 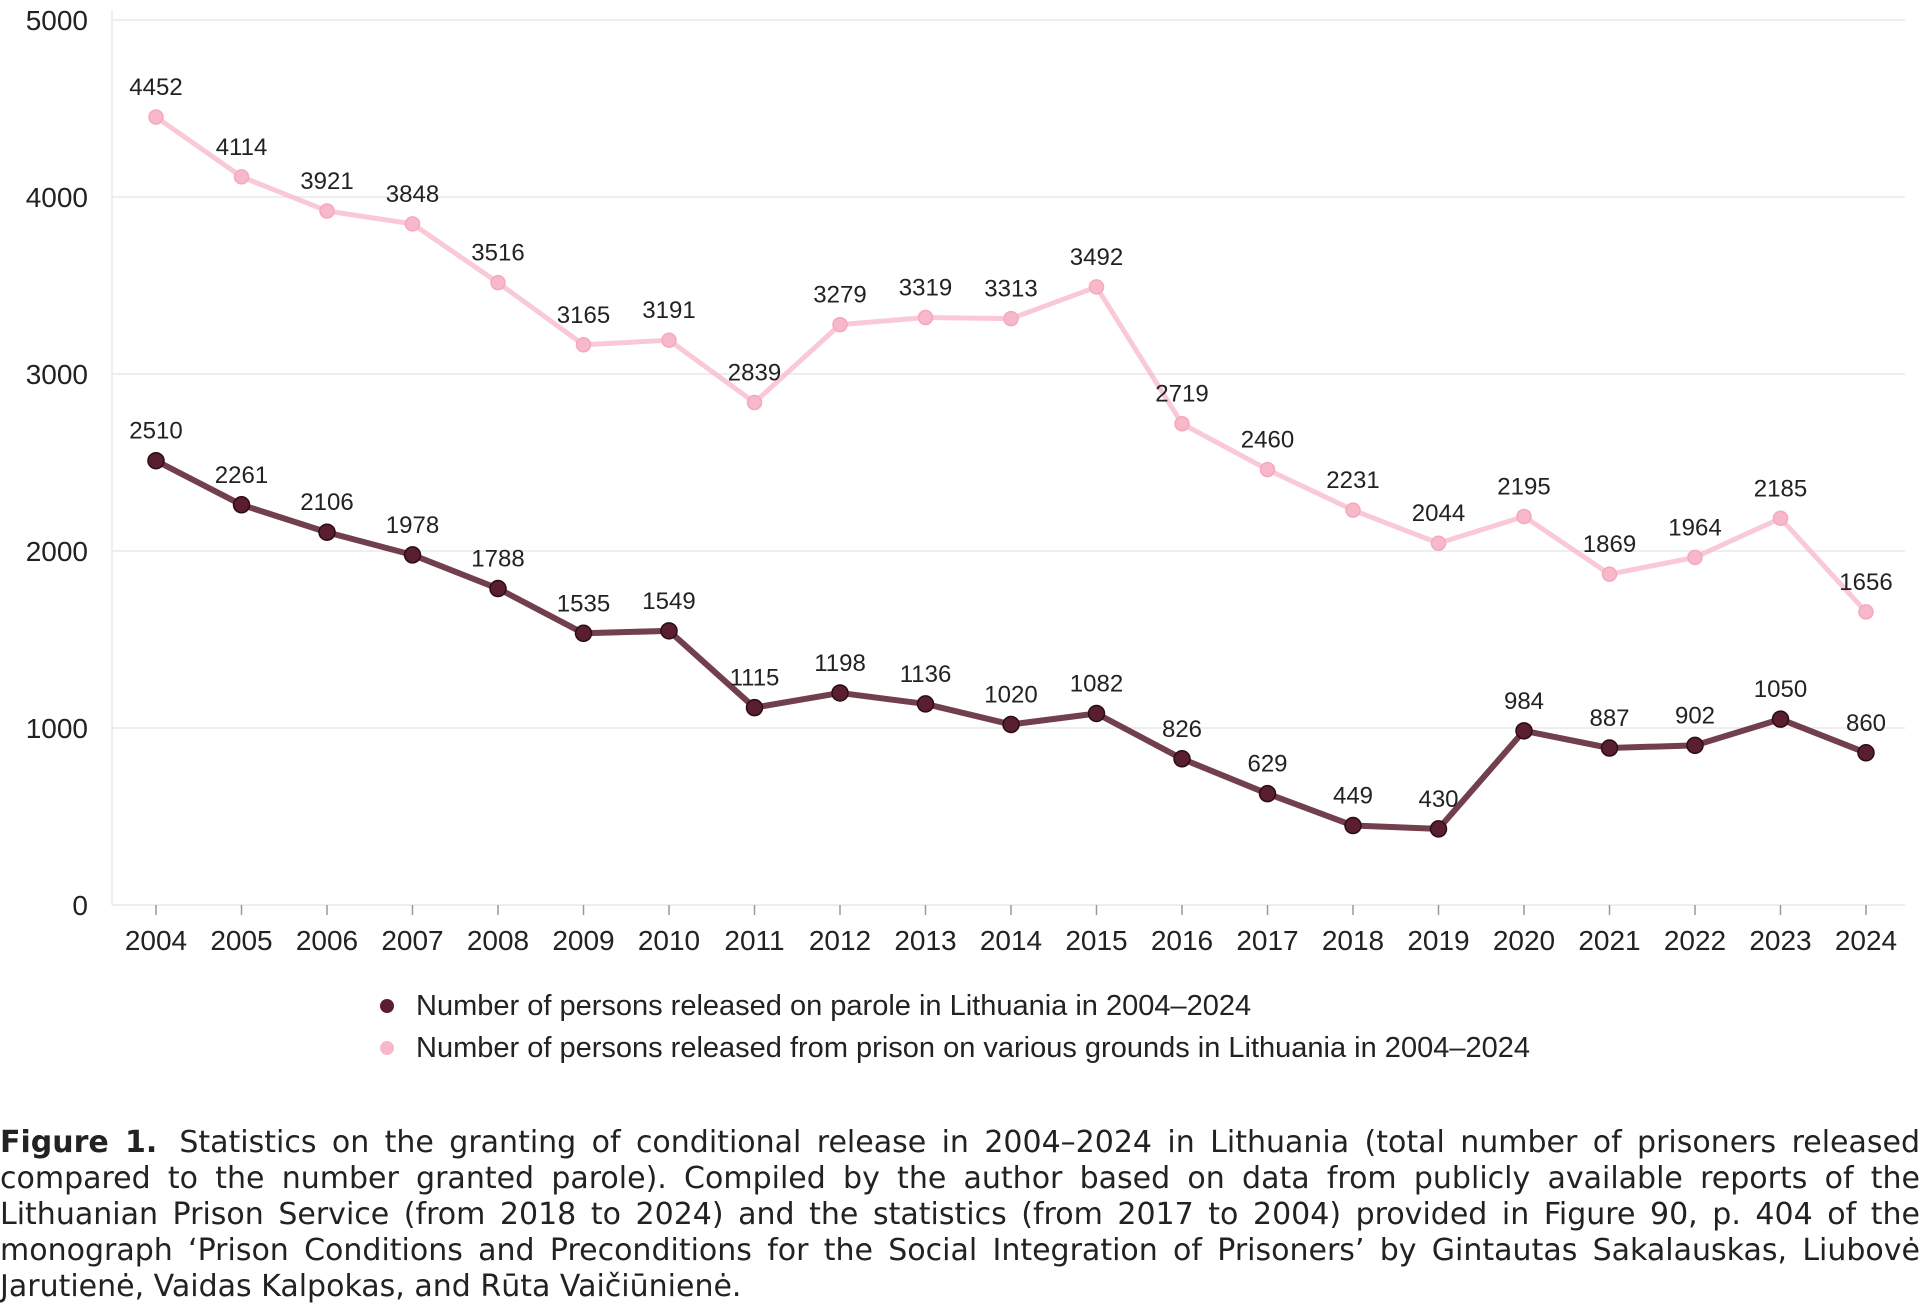 I want to click on legend-marker-parole, so click(x=387, y=1006).